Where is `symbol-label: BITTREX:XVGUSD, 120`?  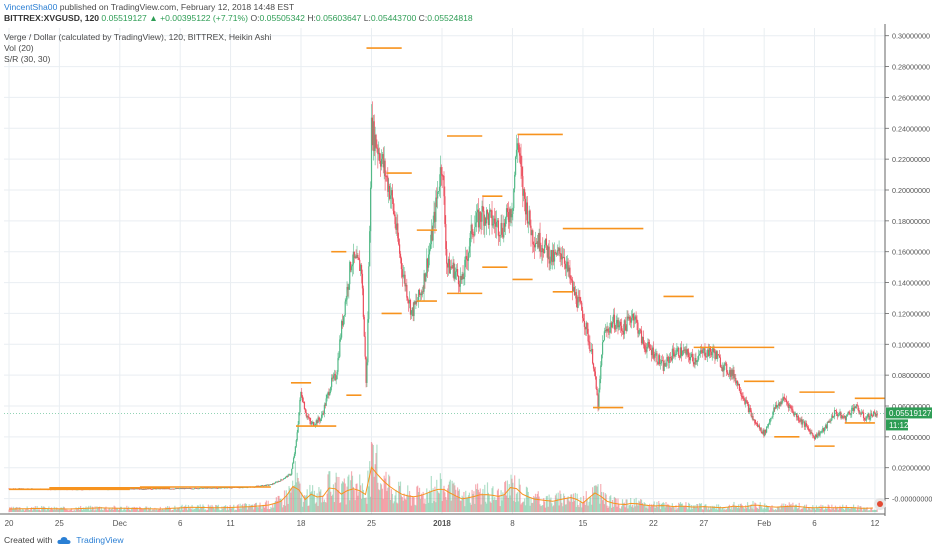 symbol-label: BITTREX:XVGUSD, 120 is located at coordinates (52, 18).